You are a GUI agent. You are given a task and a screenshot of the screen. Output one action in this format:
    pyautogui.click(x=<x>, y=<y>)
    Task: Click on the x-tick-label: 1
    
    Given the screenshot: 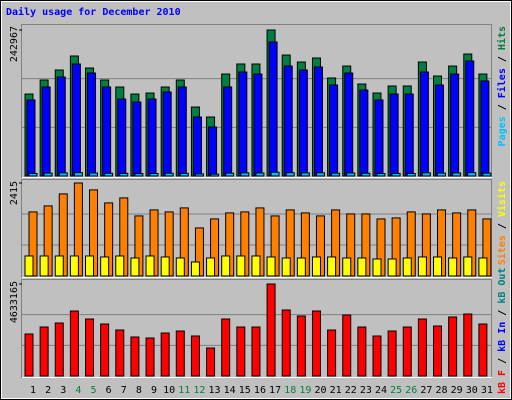 What is the action you would take?
    pyautogui.click(x=33, y=390)
    